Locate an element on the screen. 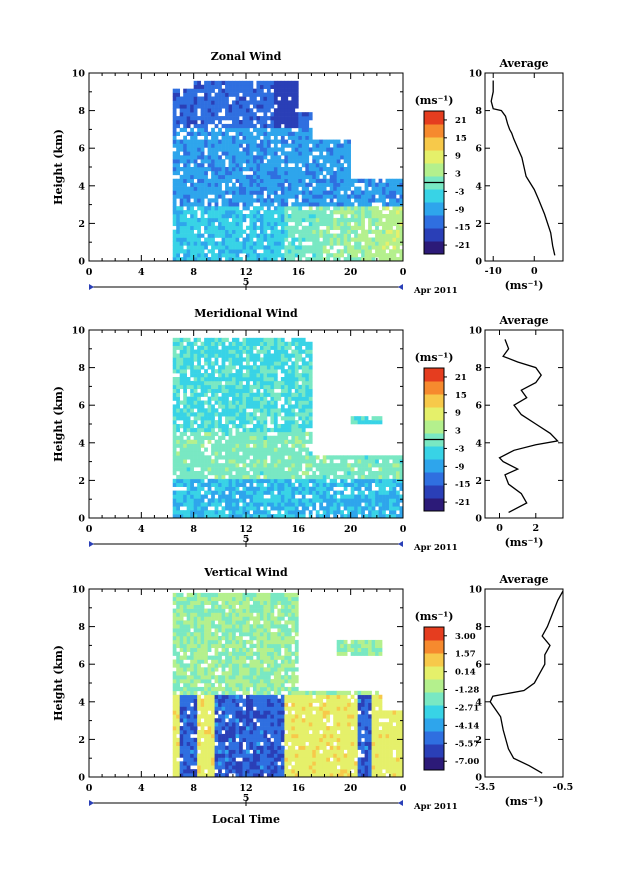  colorbar-tick-label: -3 is located at coordinates (460, 192).